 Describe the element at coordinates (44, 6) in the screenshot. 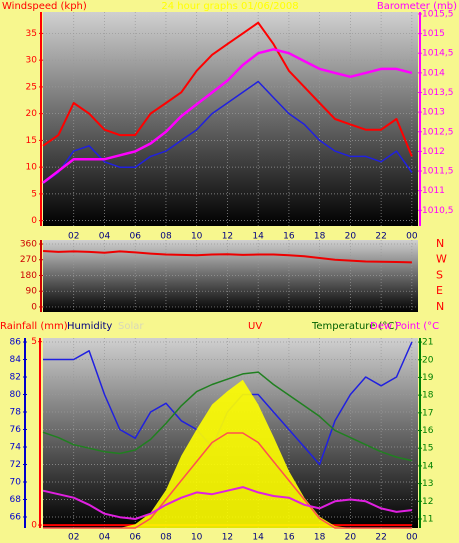

I see `y-label: Windspeed (kph)` at that location.